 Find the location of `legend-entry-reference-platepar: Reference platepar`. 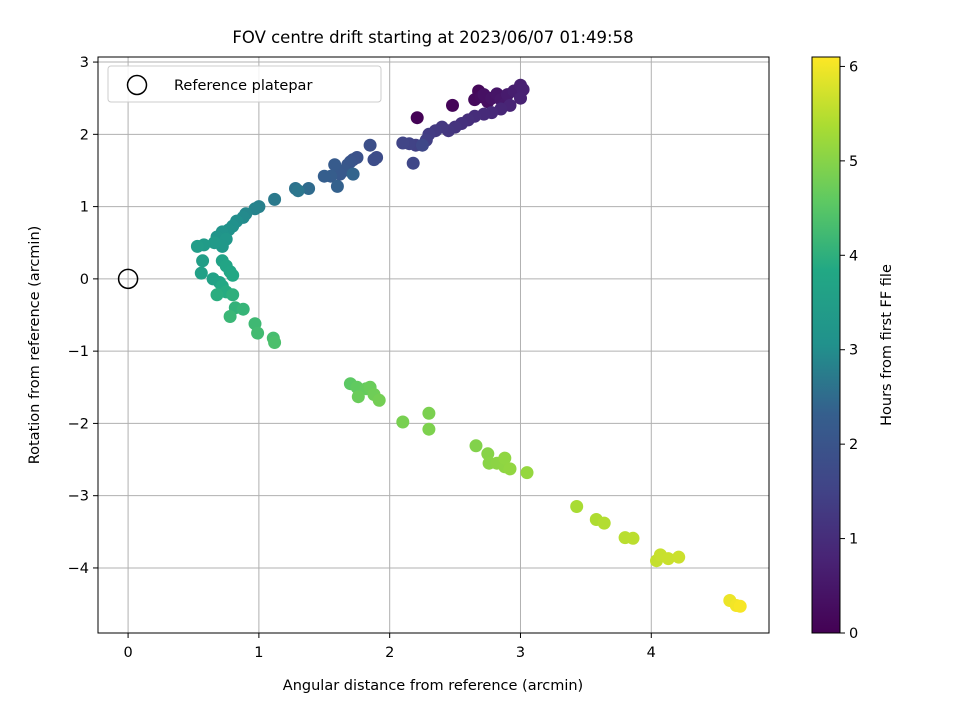

legend-entry-reference-platepar: Reference platepar is located at coordinates (243, 86).